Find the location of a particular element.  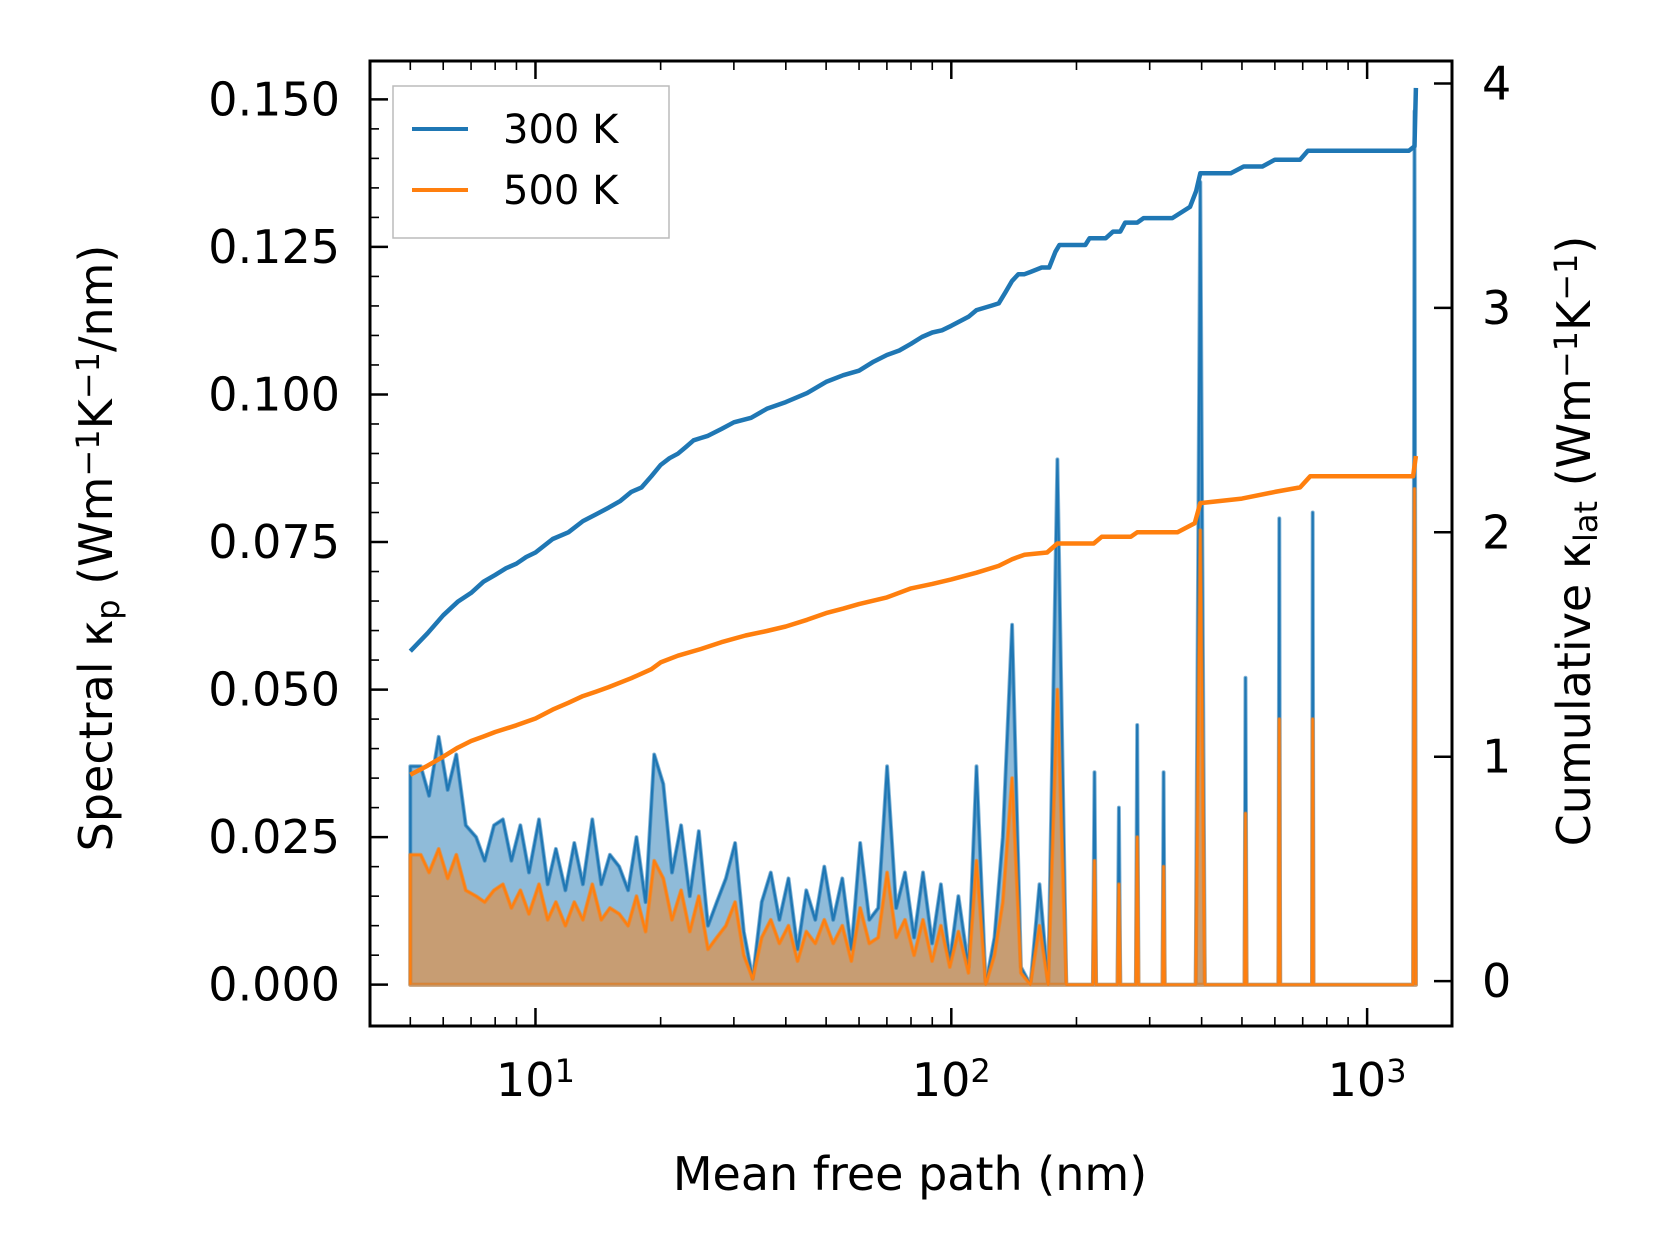

y-right-tick-label: 3 is located at coordinates (1496, 308).